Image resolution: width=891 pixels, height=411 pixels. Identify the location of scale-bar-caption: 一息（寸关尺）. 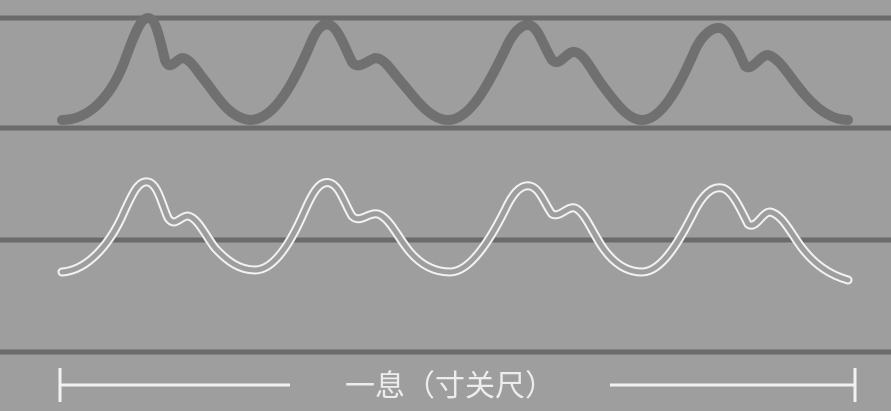
(450, 386).